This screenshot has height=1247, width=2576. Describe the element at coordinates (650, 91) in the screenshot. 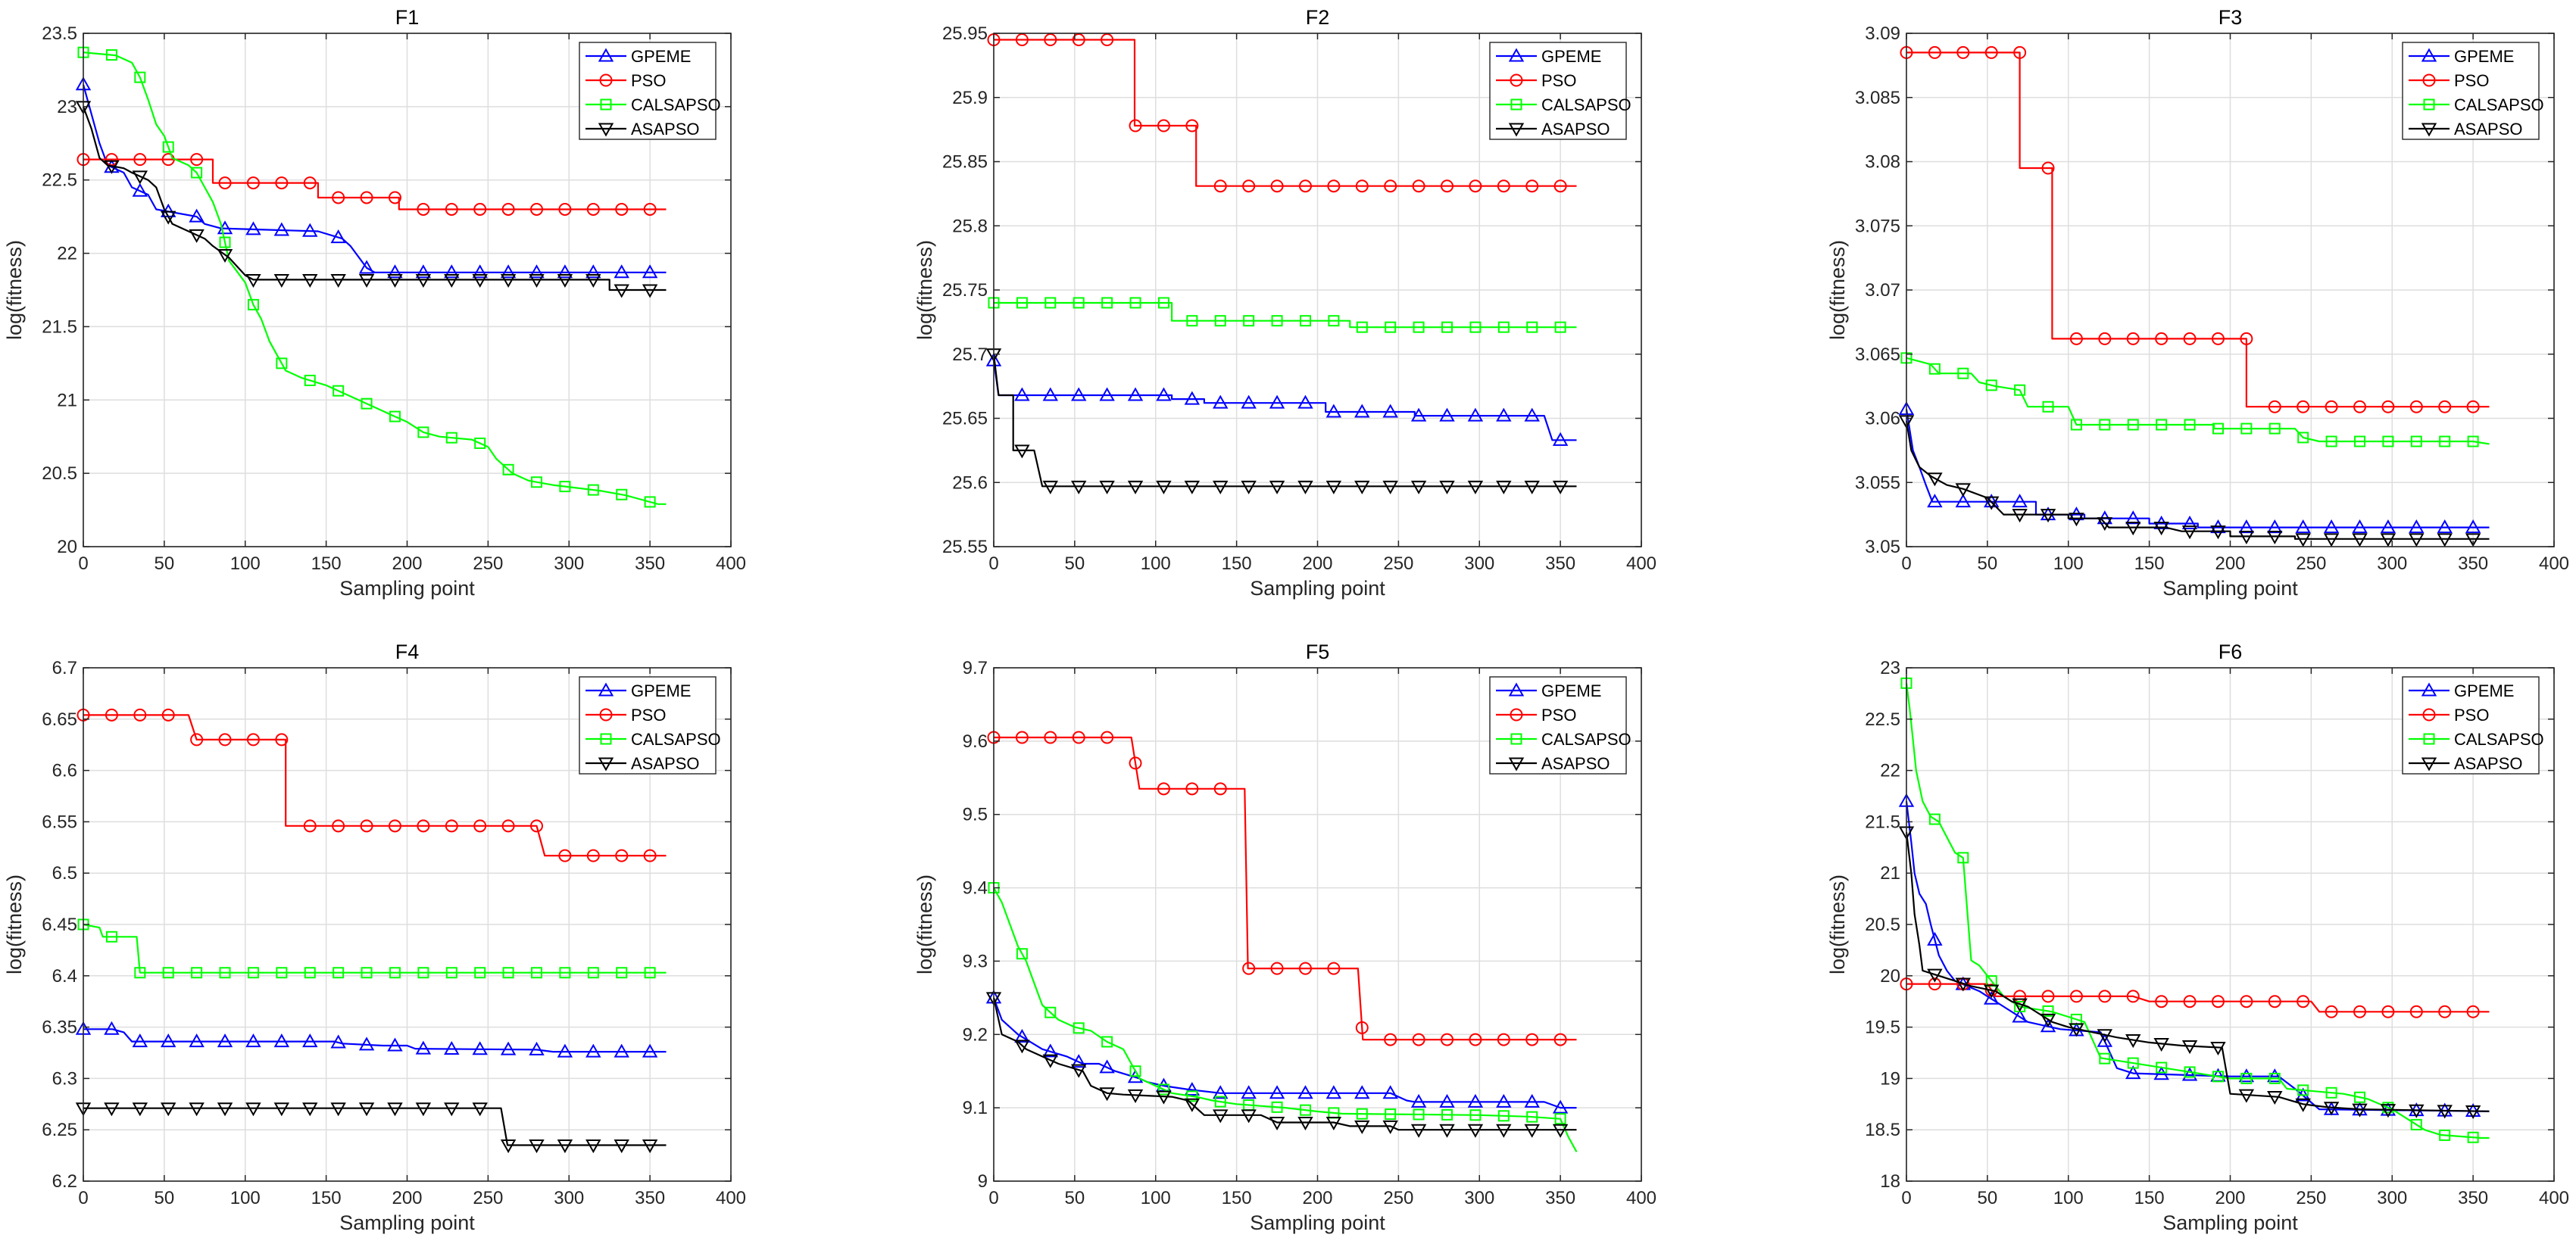

I see `legend: GPEME PSO CALSAPSO ASAPSO` at that location.